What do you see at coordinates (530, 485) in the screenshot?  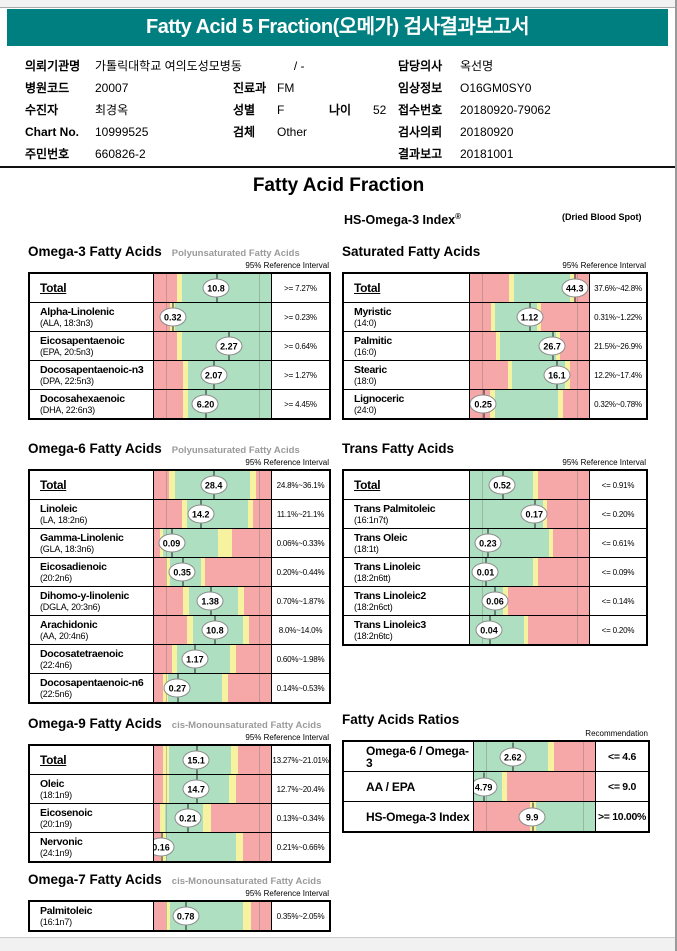 I see `reference-range-bar: 0.52` at bounding box center [530, 485].